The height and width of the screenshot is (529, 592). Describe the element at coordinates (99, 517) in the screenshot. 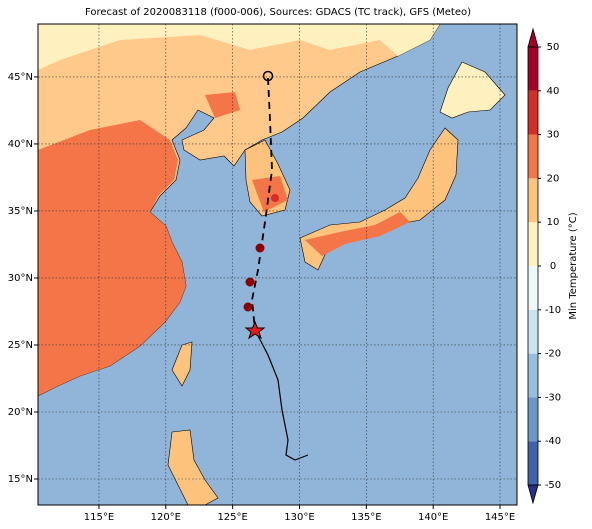

I see `lon-tick-label: 115°E` at that location.